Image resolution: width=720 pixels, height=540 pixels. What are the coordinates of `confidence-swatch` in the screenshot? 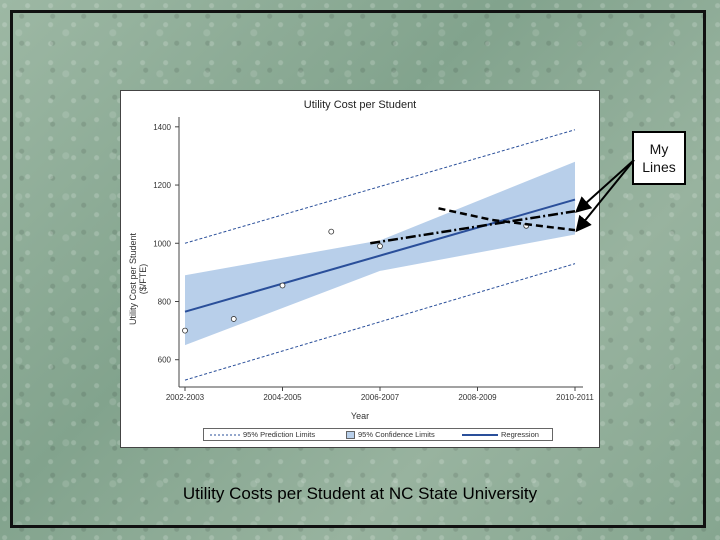 It's located at (350, 435).